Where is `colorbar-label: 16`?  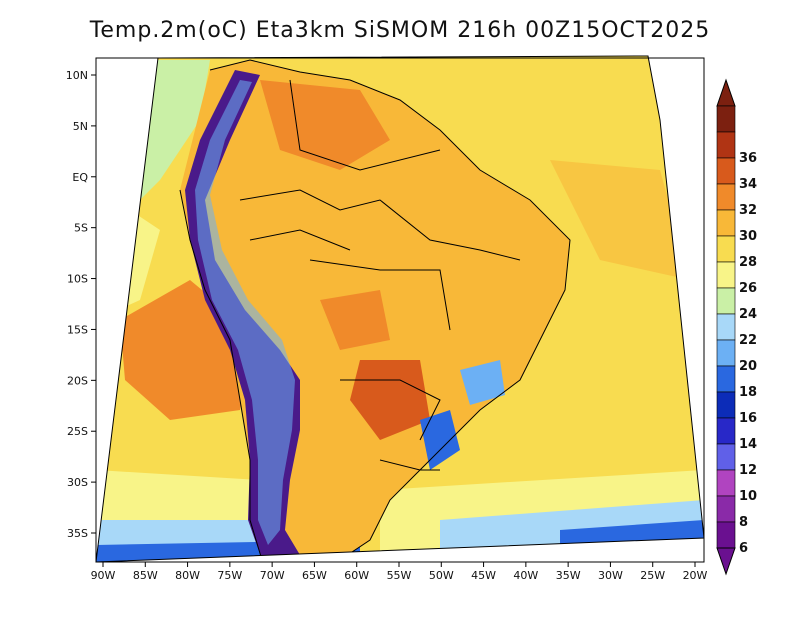 colorbar-label: 16 is located at coordinates (748, 418).